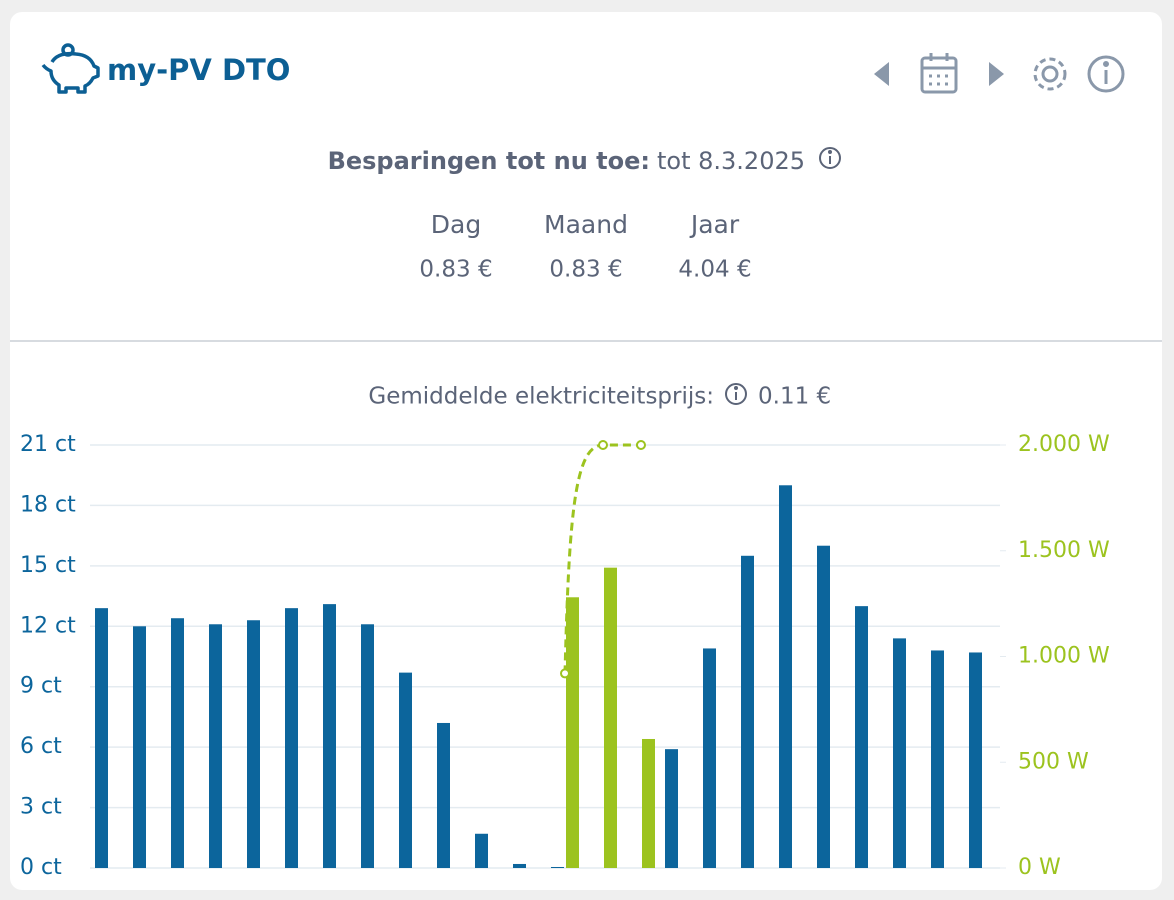 Image resolution: width=1174 pixels, height=900 pixels. What do you see at coordinates (586, 224) in the screenshot?
I see `month-label: Maand` at bounding box center [586, 224].